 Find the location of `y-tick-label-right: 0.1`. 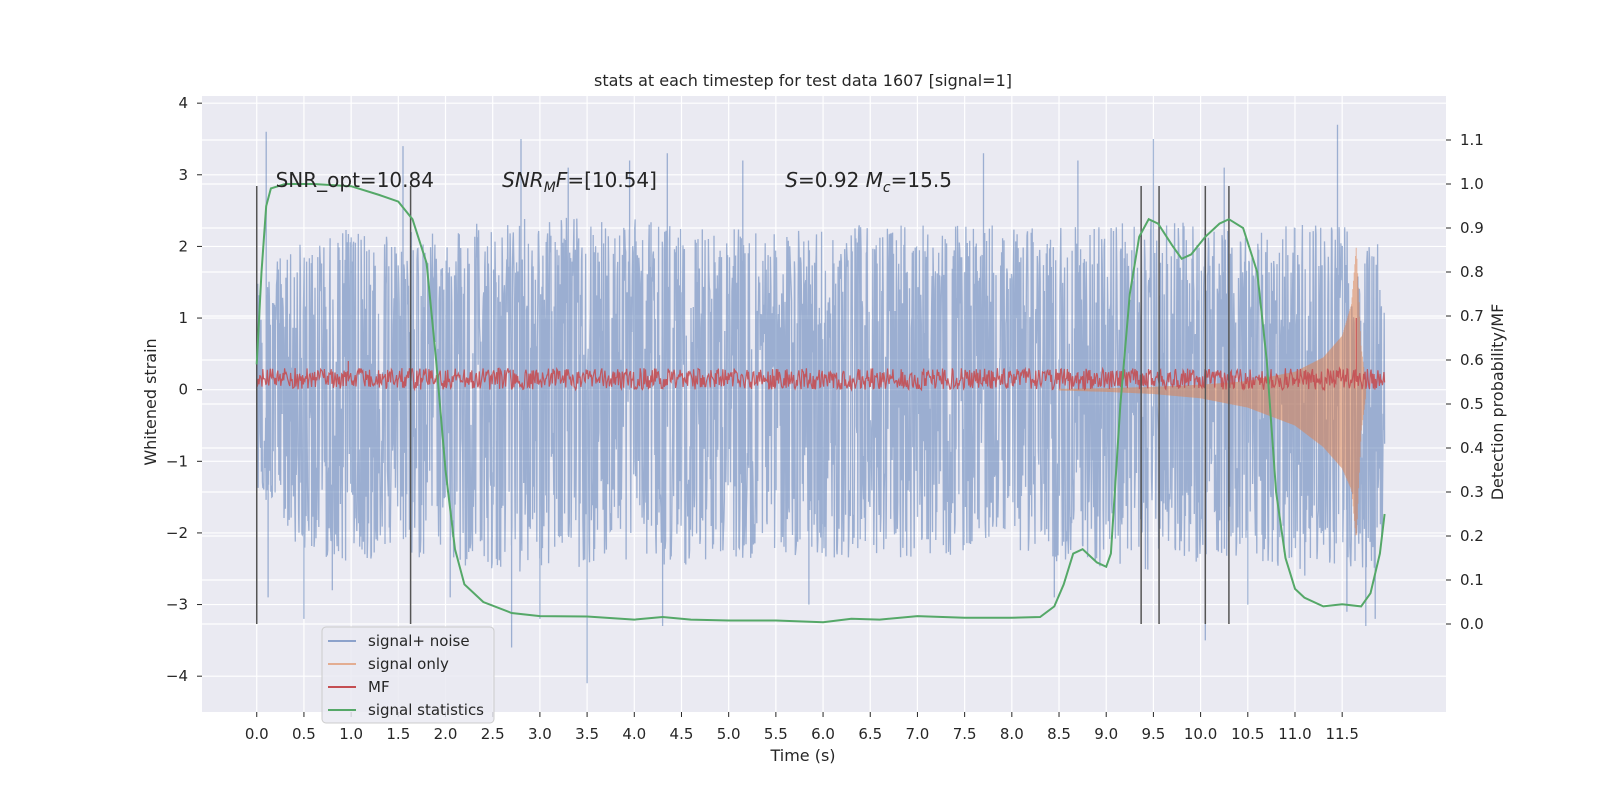

y-tick-label-right: 0.1 is located at coordinates (1472, 580).